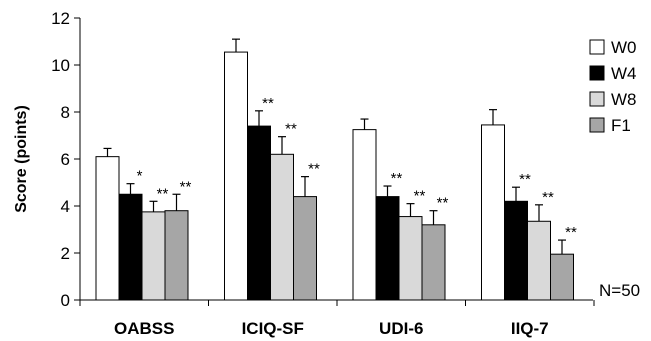 Image resolution: width=651 pixels, height=341 pixels. I want to click on y-tick-label: 12, so click(60, 18).